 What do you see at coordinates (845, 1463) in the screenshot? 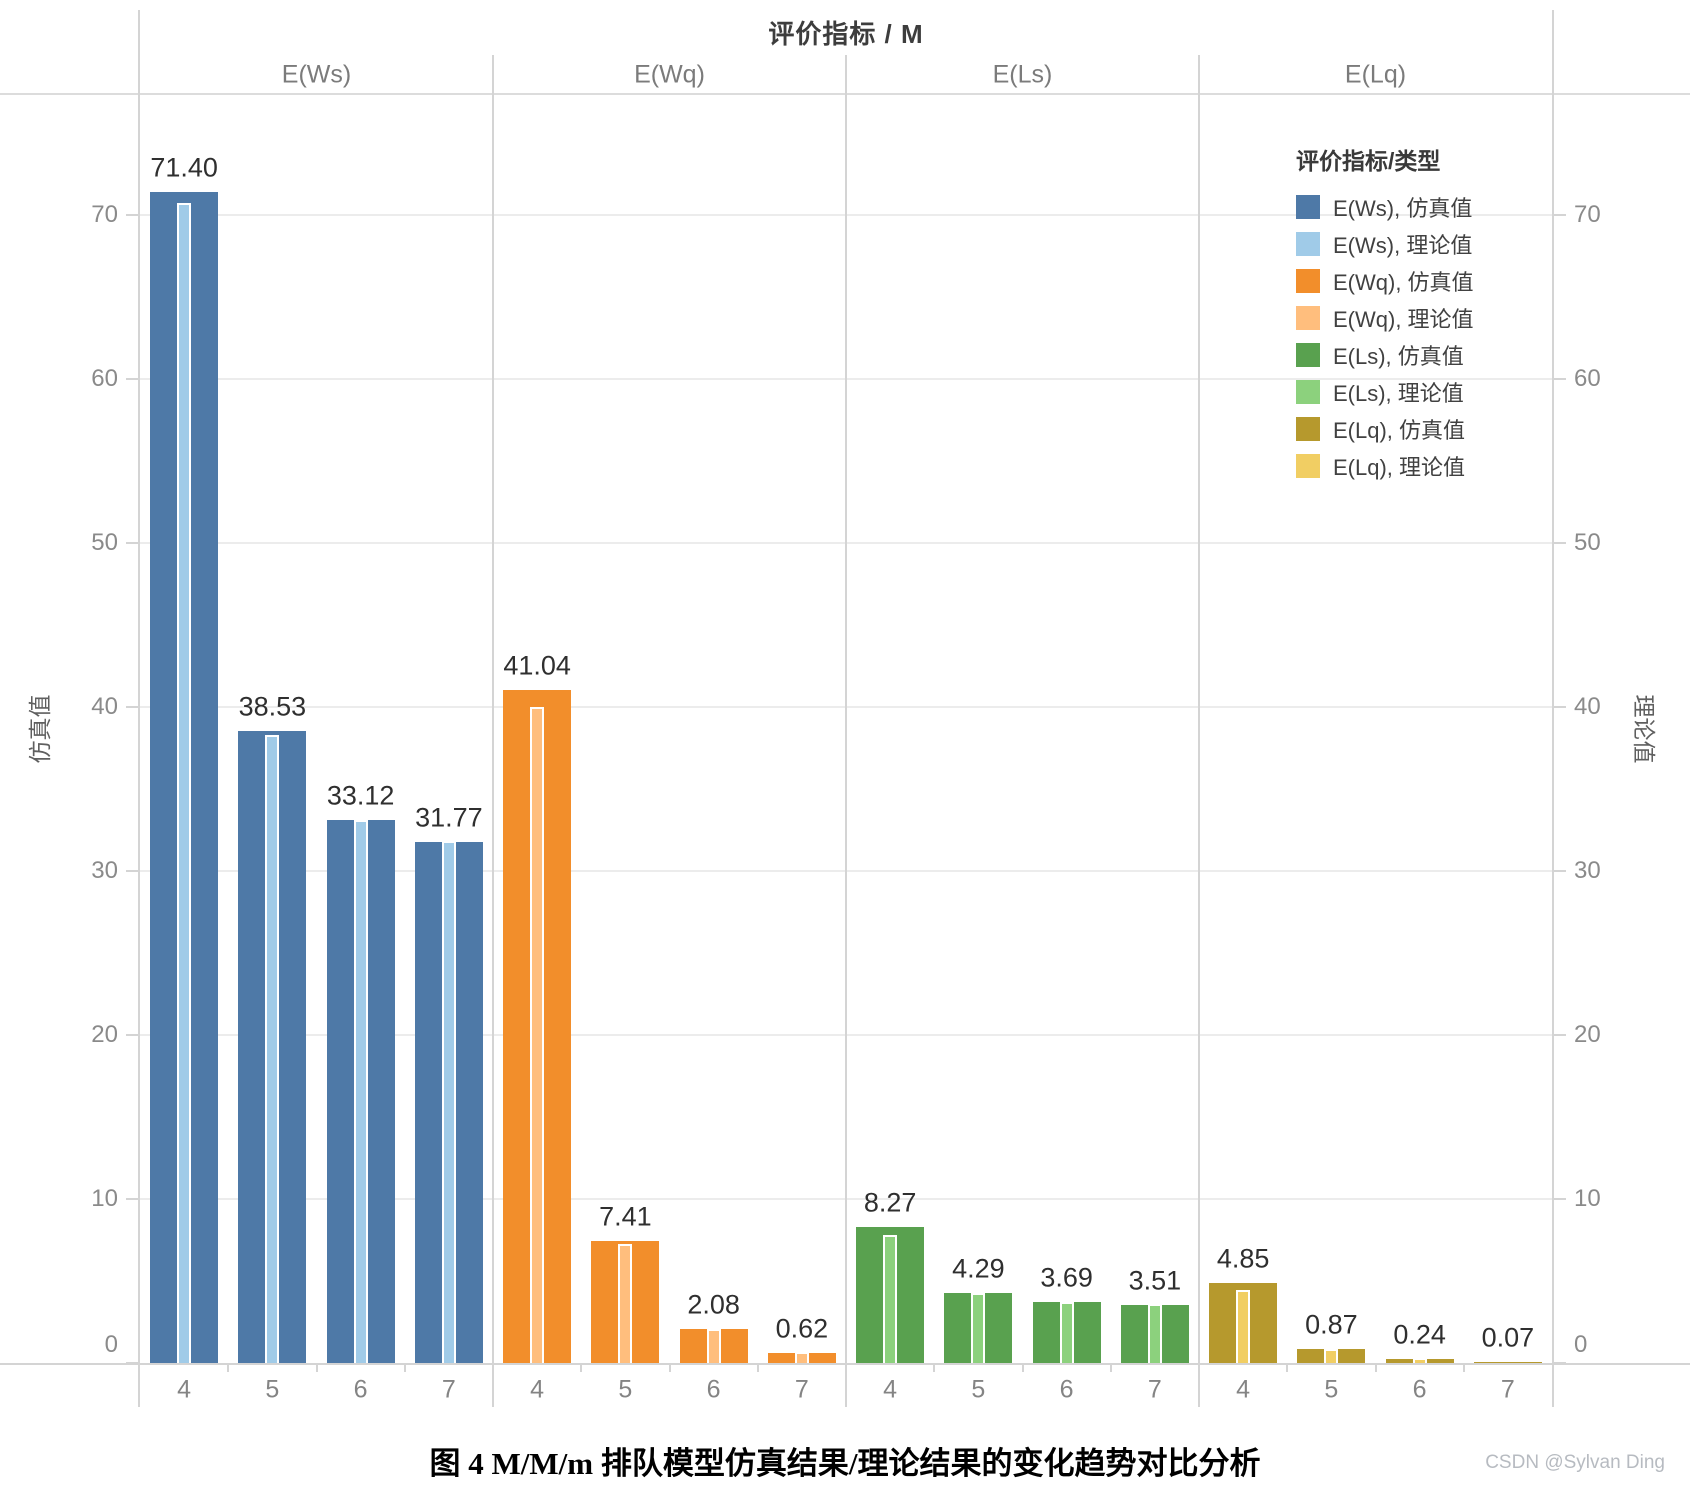
I see `figure-caption: 图 4 M/M/m 排队模型仿真结果/理论结果的变化趋势对比分析` at bounding box center [845, 1463].